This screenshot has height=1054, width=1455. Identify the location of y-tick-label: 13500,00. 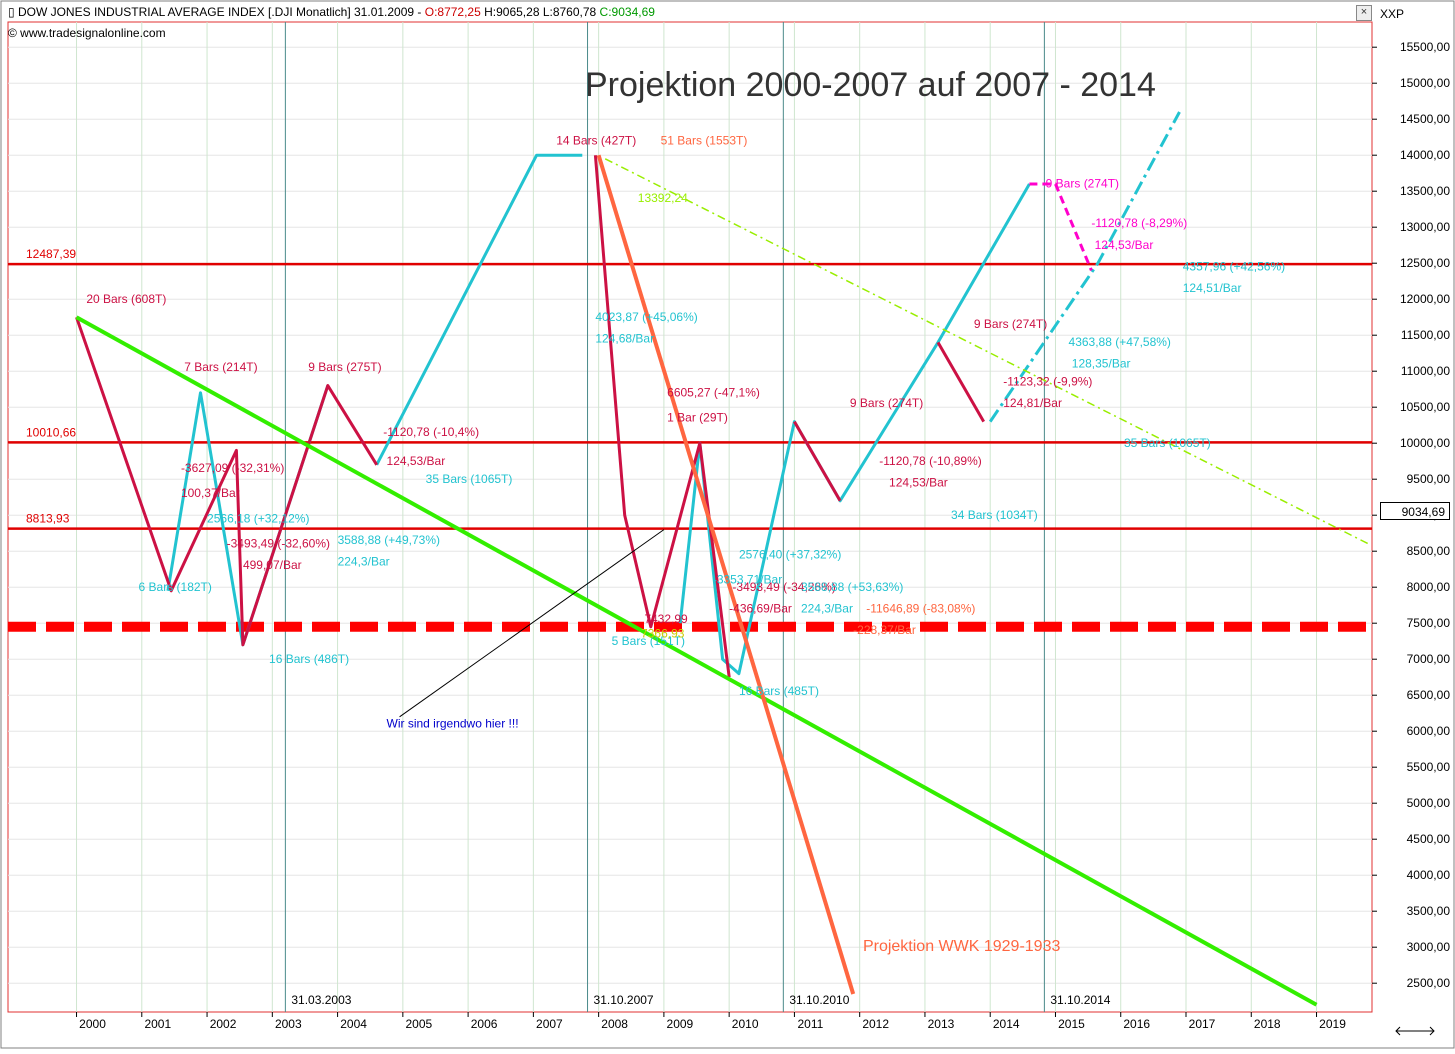
(1425, 191).